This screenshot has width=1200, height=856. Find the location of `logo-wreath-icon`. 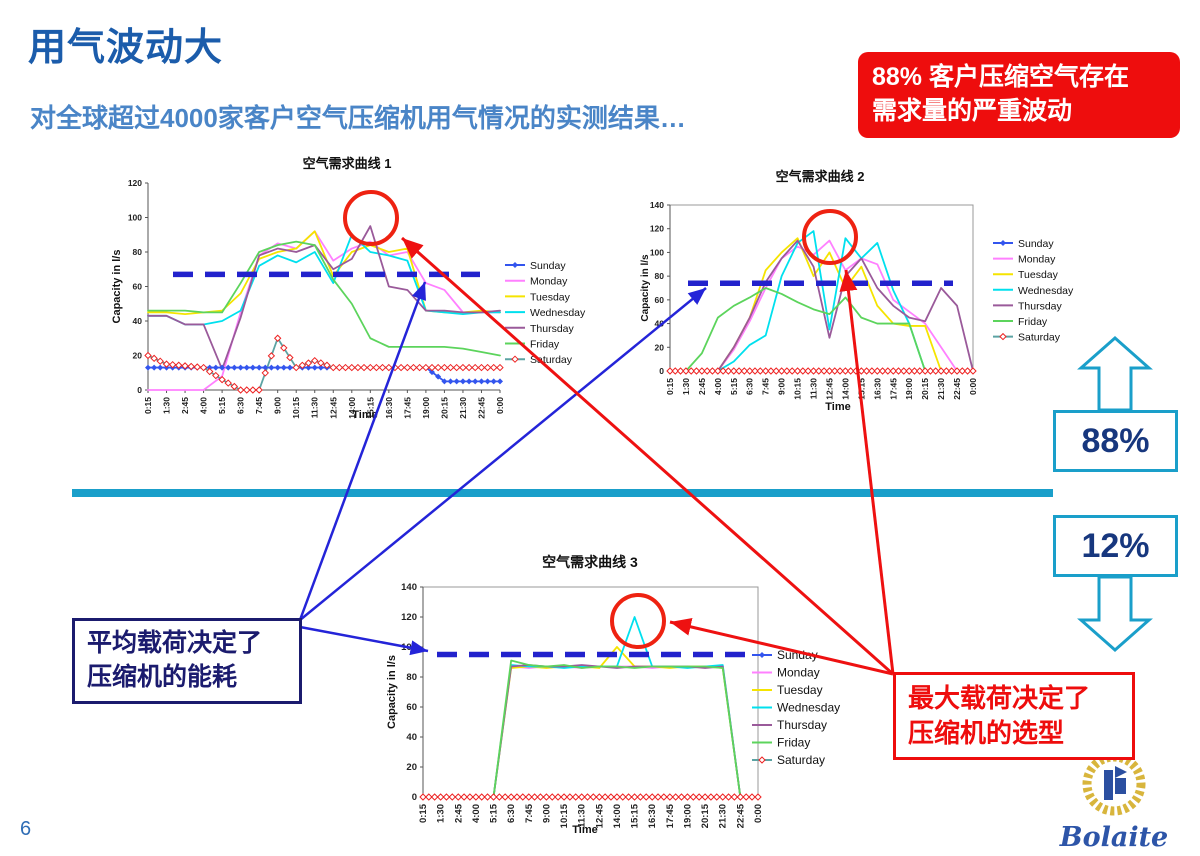

logo-wreath-icon is located at coordinates (1114, 784).